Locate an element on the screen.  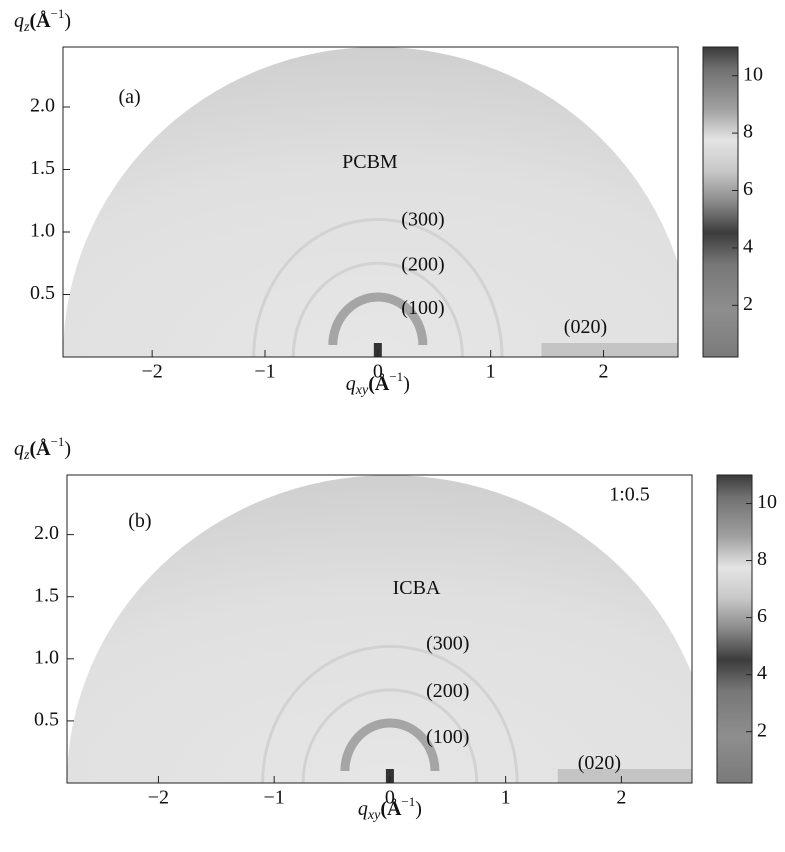
annotation: ICBA is located at coordinates (417, 588).